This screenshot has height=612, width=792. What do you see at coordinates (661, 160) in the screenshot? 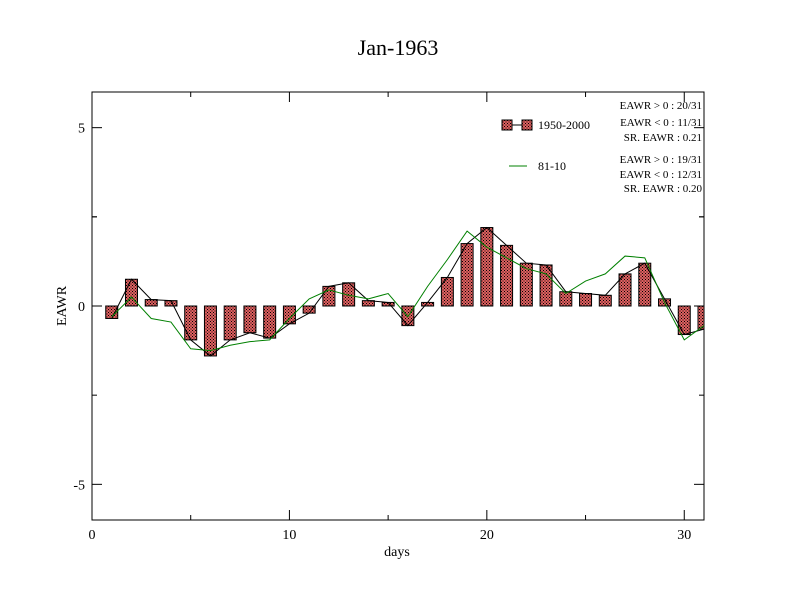
I see `stat-line-positive: EAWR > 0 : 19/31` at bounding box center [661, 160].